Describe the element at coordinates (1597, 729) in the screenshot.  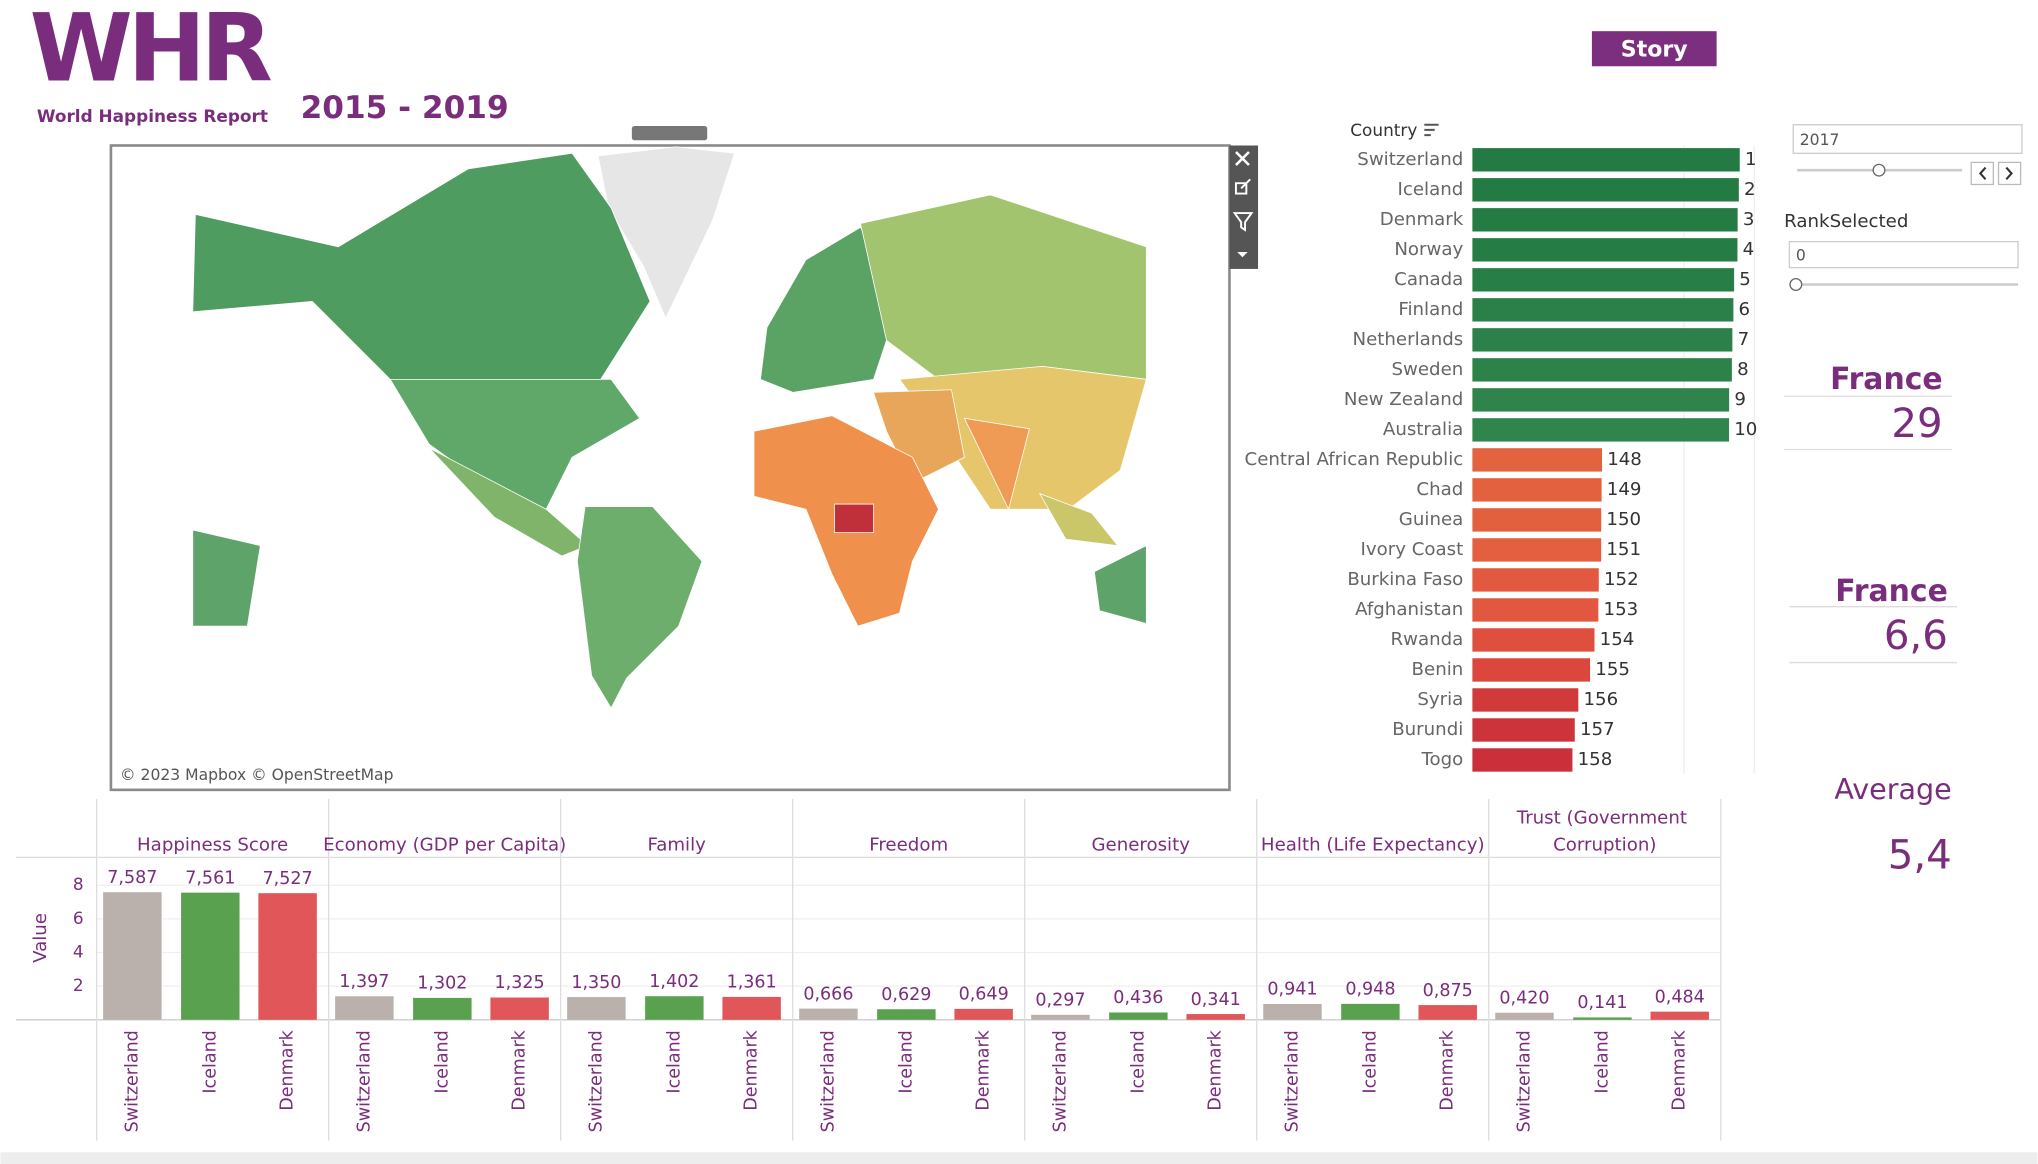
I see `rank-label: 157` at that location.